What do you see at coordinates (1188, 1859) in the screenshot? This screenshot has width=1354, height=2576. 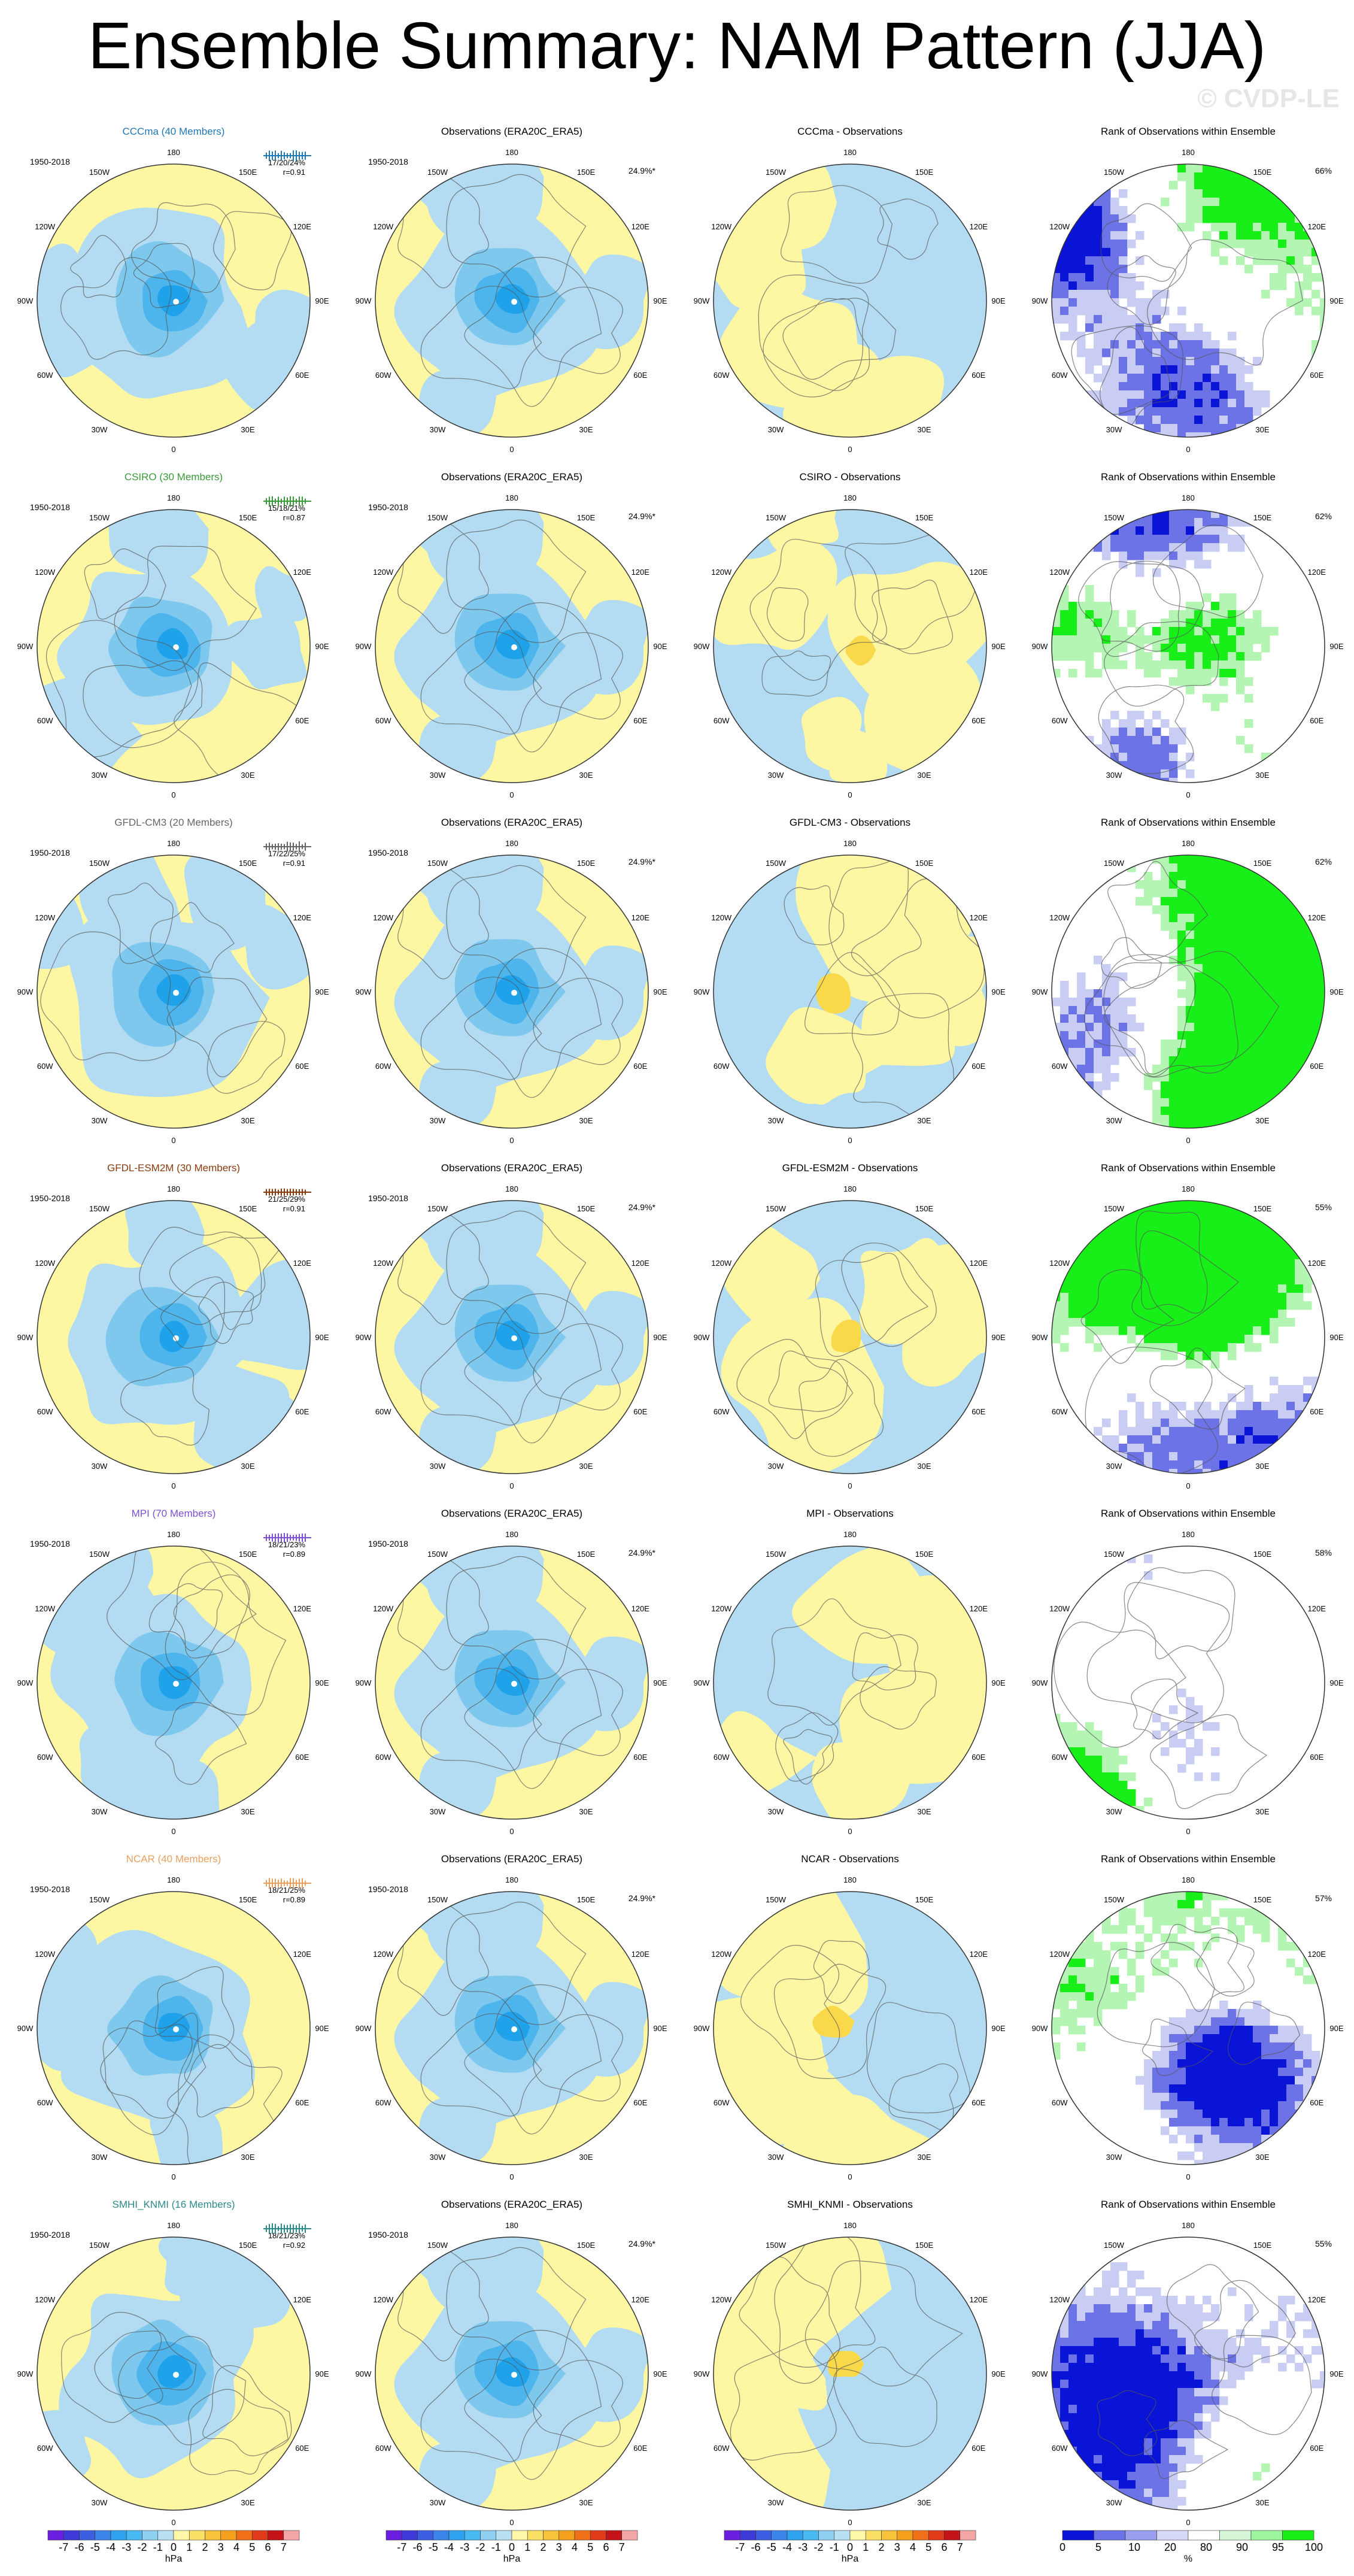 I see `rank-title: Rank of Observations within Ensemble` at bounding box center [1188, 1859].